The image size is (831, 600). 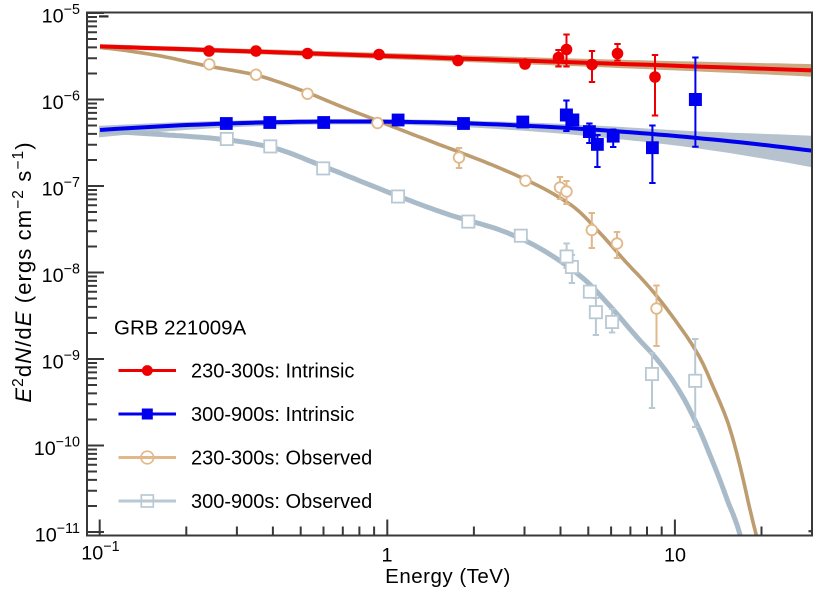 I want to click on svg-text: 10⁻⁹, so click(x=61, y=361).